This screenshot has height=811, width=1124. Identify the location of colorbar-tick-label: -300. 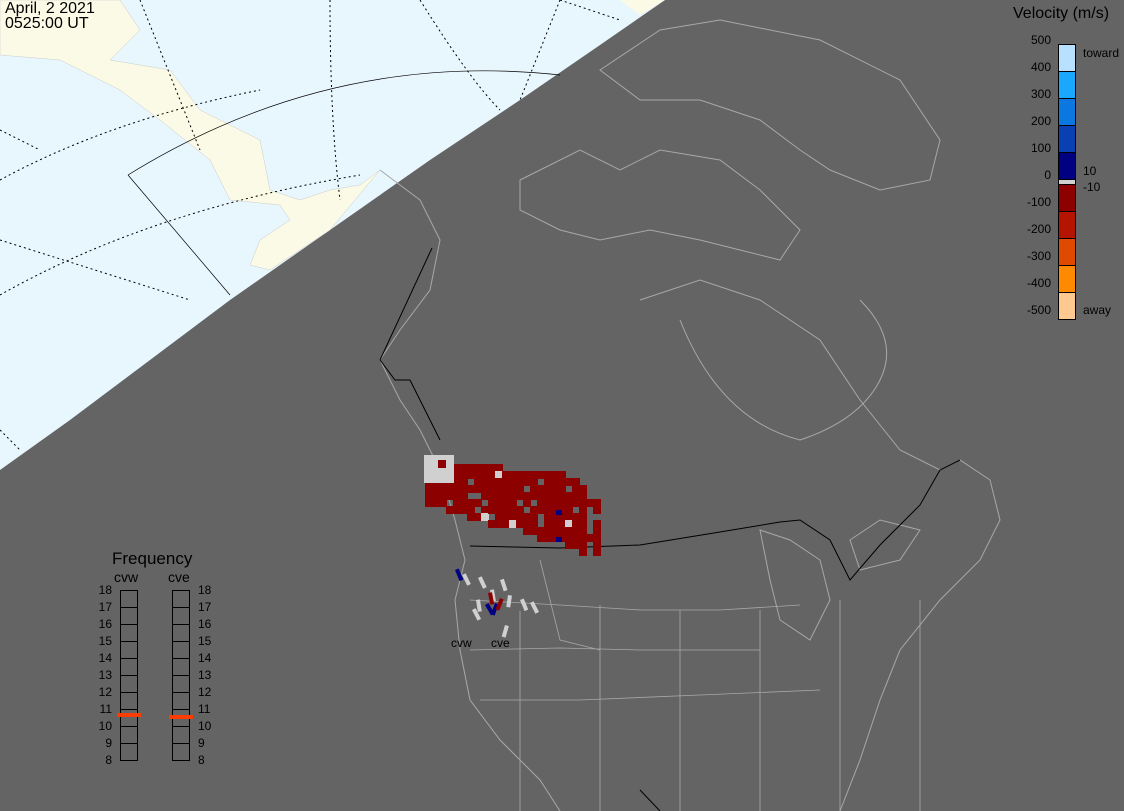
(1038, 256).